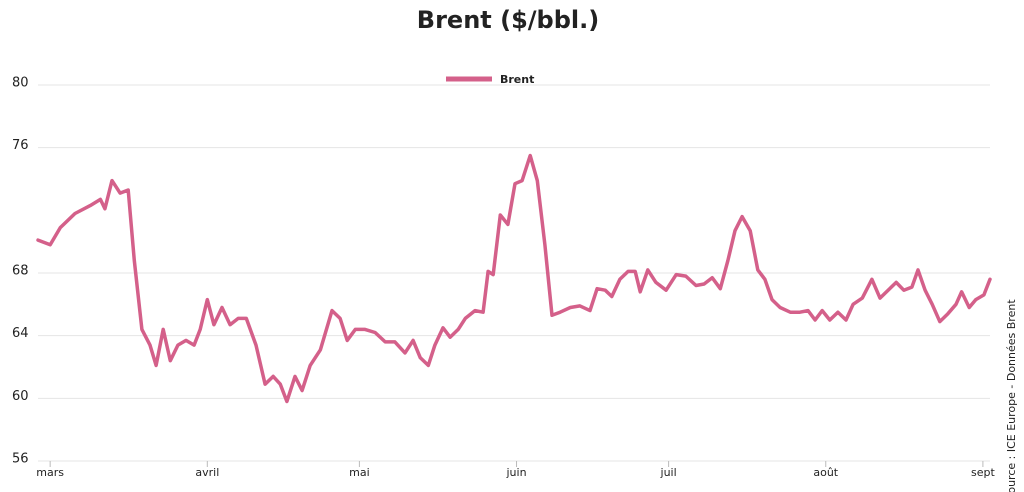 The width and height of the screenshot is (1024, 492). Describe the element at coordinates (20, 145) in the screenshot. I see `y-tick-label: 76` at that location.